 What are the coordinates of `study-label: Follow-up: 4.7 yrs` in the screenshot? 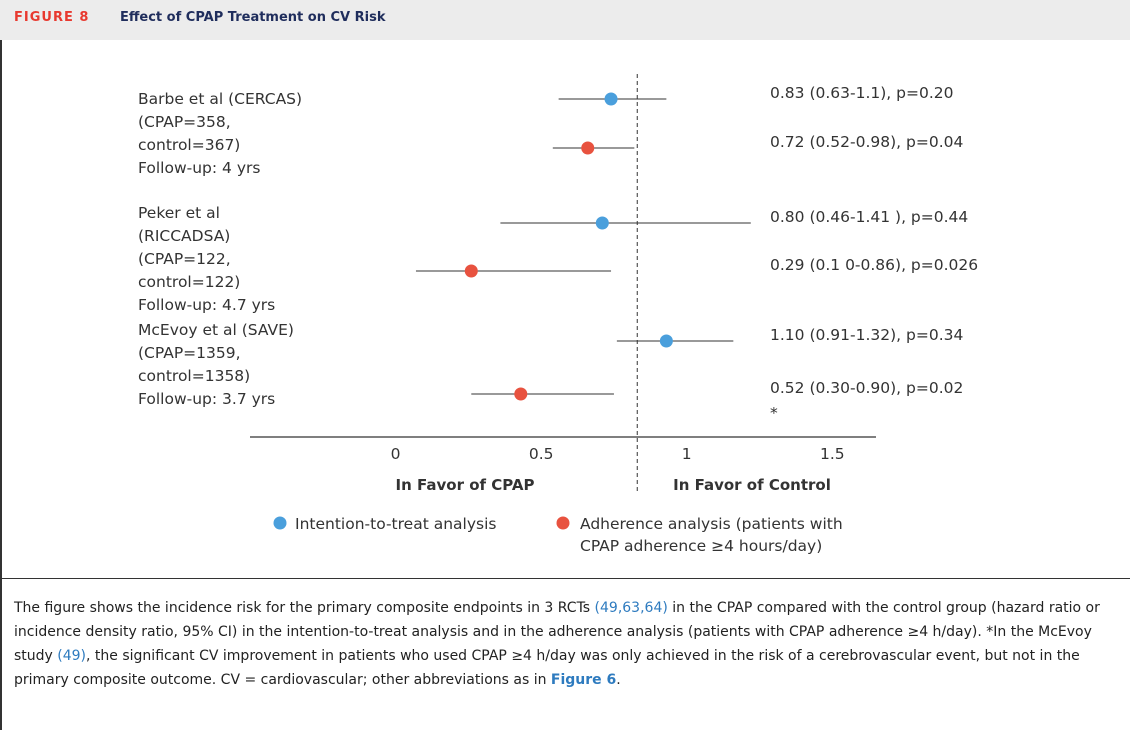 It's located at (206, 305).